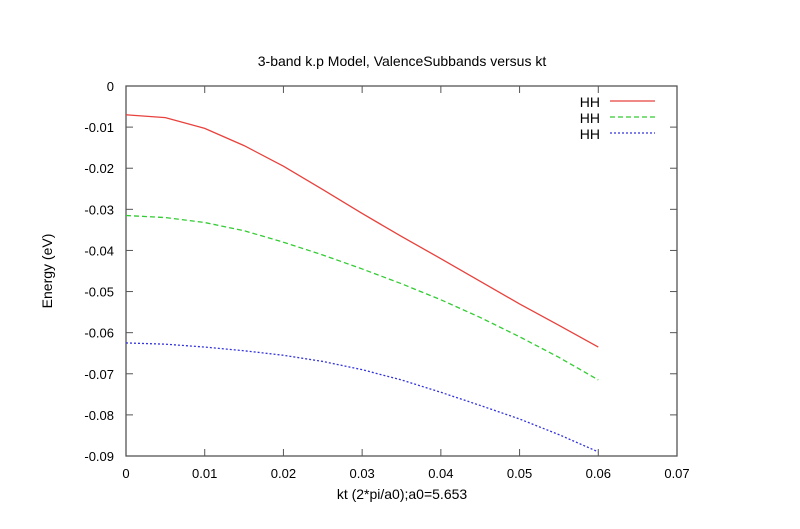  What do you see at coordinates (110, 86) in the screenshot?
I see `y-tick-label: 0` at bounding box center [110, 86].